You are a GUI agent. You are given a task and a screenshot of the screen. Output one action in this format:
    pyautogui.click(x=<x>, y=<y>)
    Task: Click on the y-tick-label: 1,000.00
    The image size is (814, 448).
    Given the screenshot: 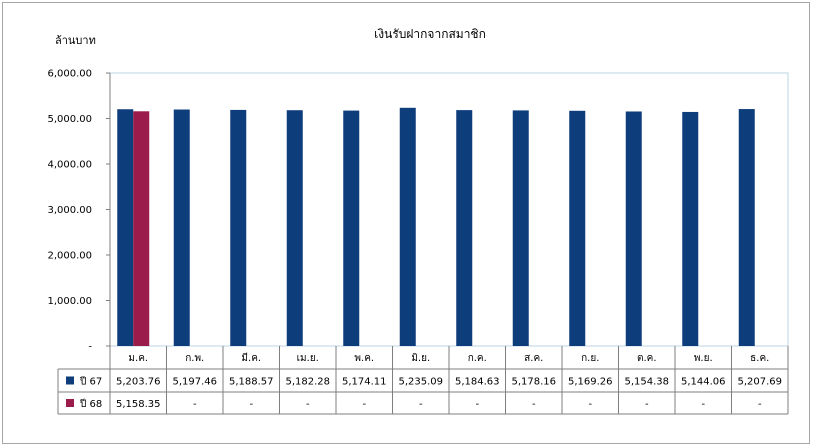 What is the action you would take?
    pyautogui.click(x=69, y=301)
    